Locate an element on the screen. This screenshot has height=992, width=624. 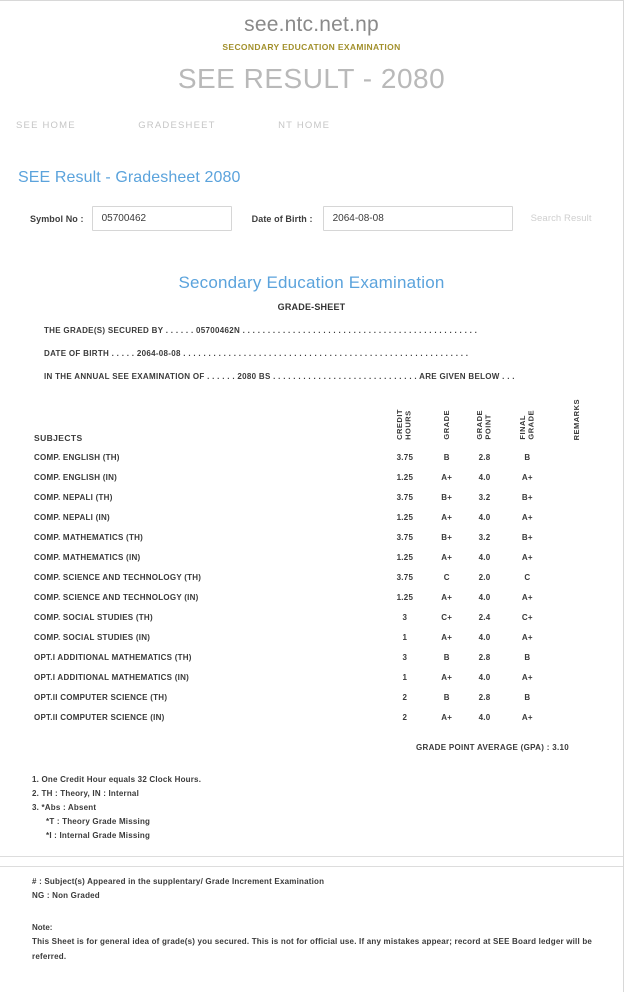
cell-grade-point: 2.0 is located at coordinates (484, 577).